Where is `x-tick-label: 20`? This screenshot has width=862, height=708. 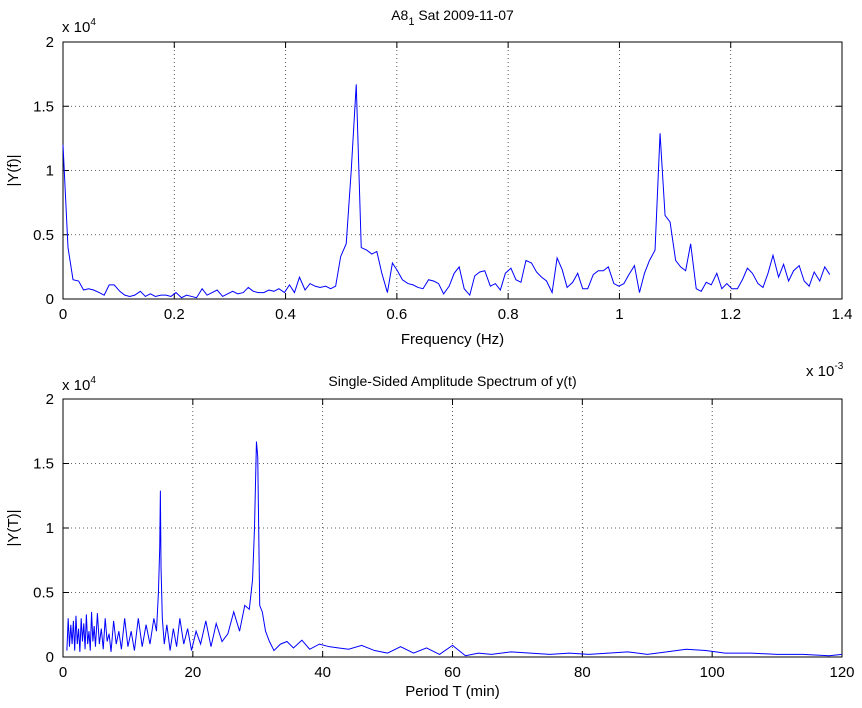
x-tick-label: 20 is located at coordinates (192, 672).